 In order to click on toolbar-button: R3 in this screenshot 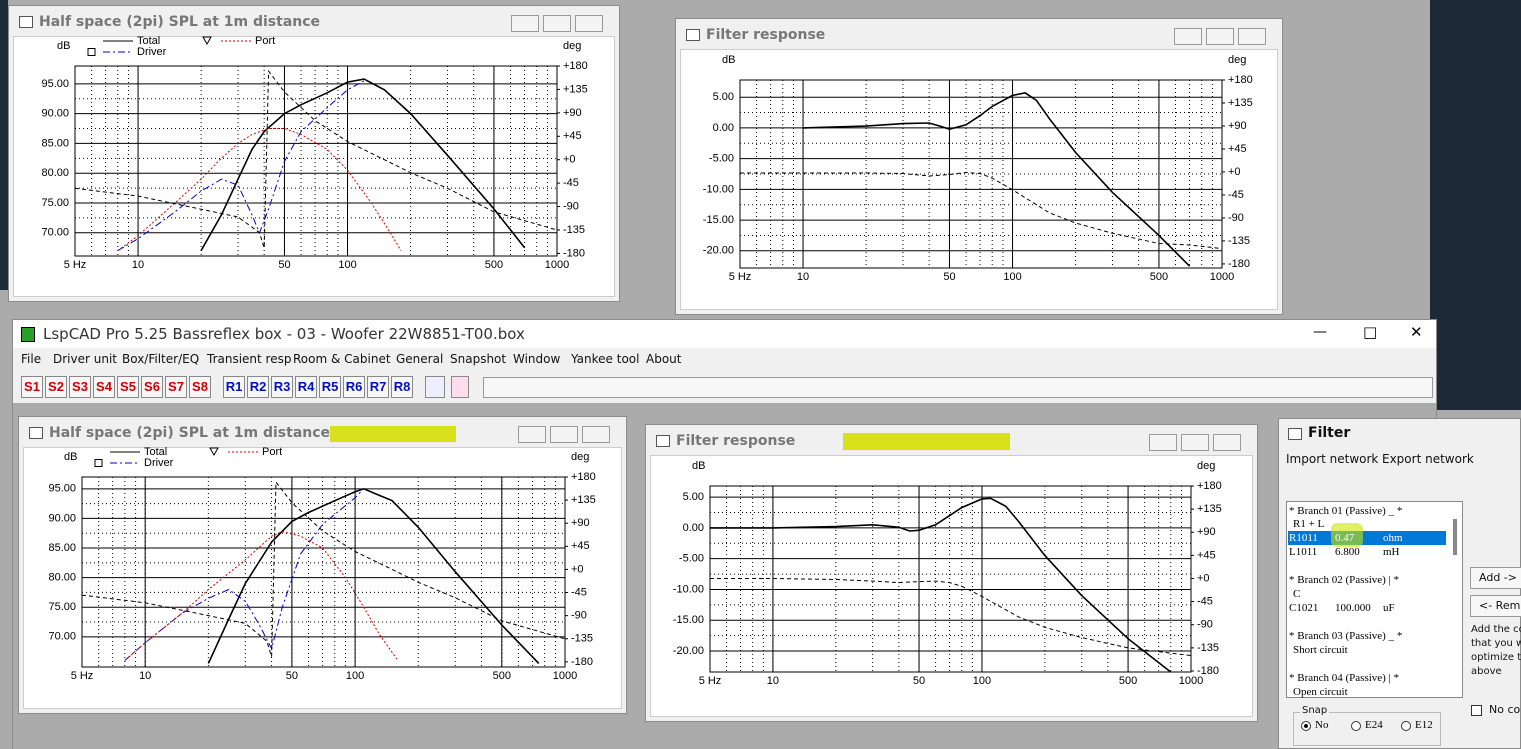, I will do `click(282, 387)`.